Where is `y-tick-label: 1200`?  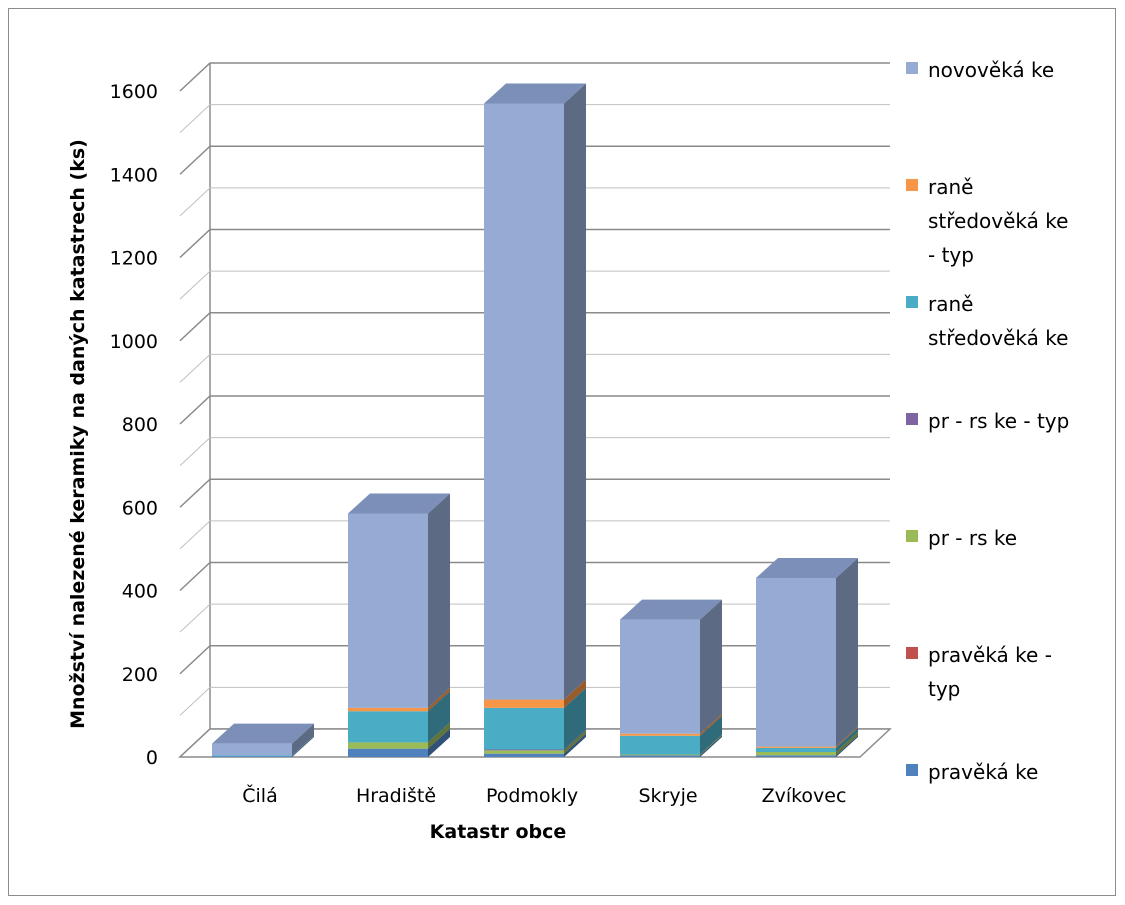
y-tick-label: 1200 is located at coordinates (134, 259).